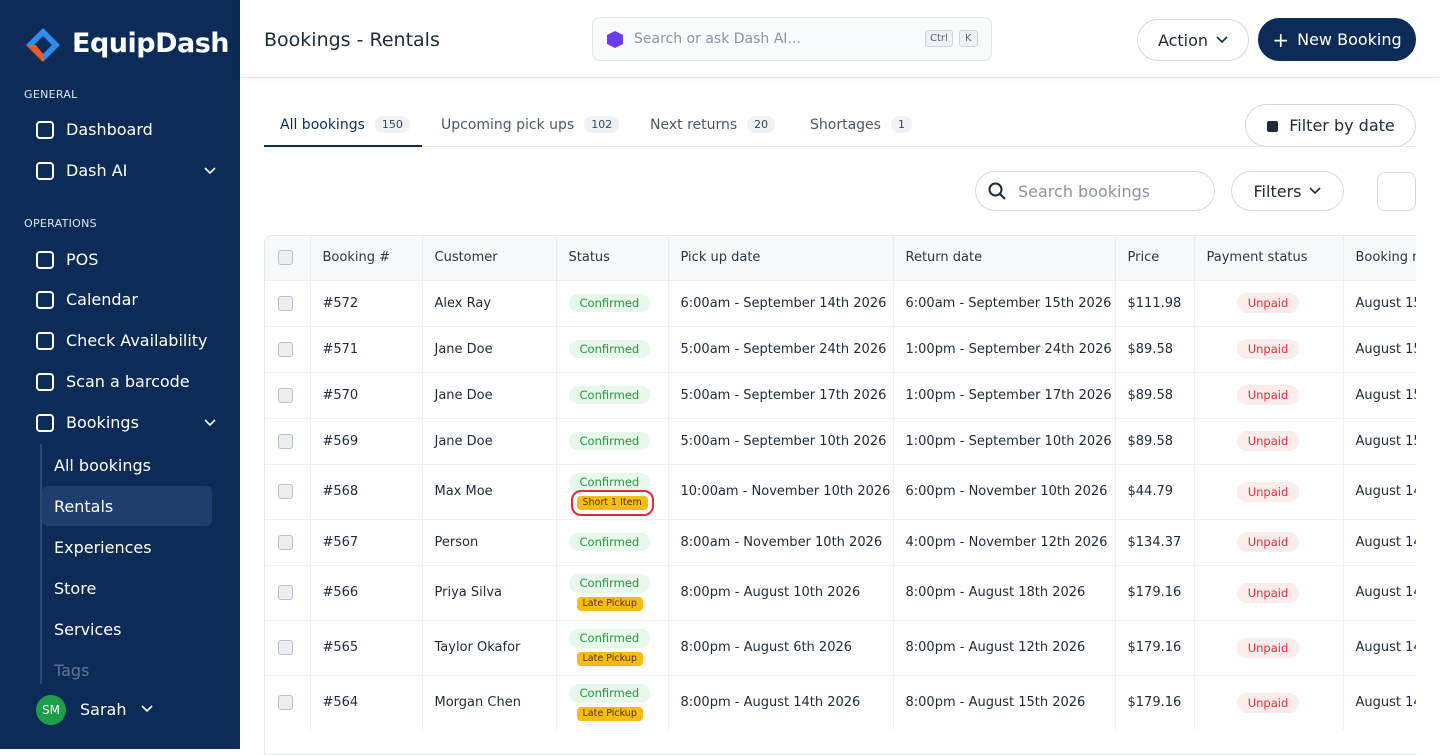 The width and height of the screenshot is (1440, 755). Describe the element at coordinates (845, 124) in the screenshot. I see `tab-label: Shortages` at that location.